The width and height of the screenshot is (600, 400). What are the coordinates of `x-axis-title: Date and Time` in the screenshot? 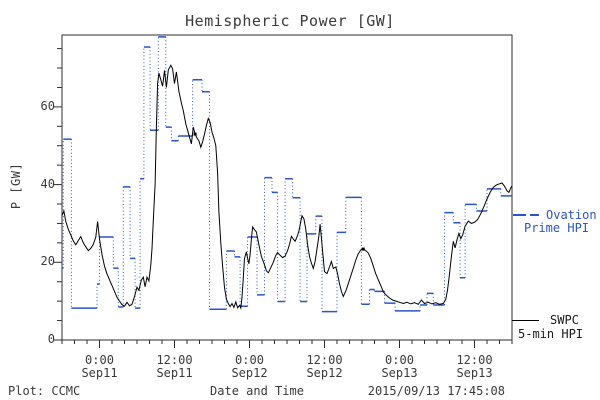 It's located at (257, 391).